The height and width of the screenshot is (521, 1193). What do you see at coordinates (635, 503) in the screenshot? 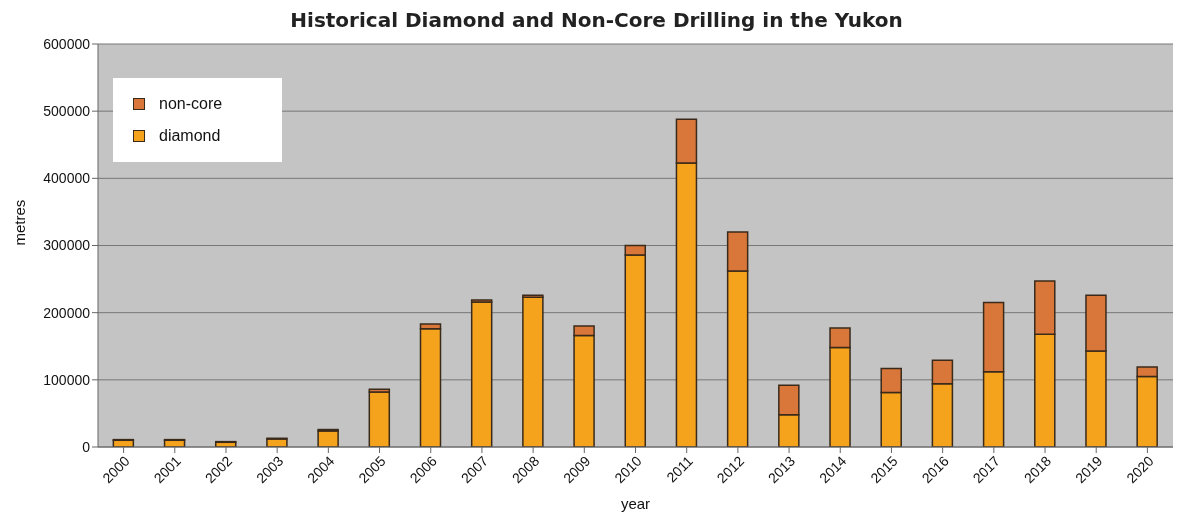
I see `x-axis-title: year` at bounding box center [635, 503].